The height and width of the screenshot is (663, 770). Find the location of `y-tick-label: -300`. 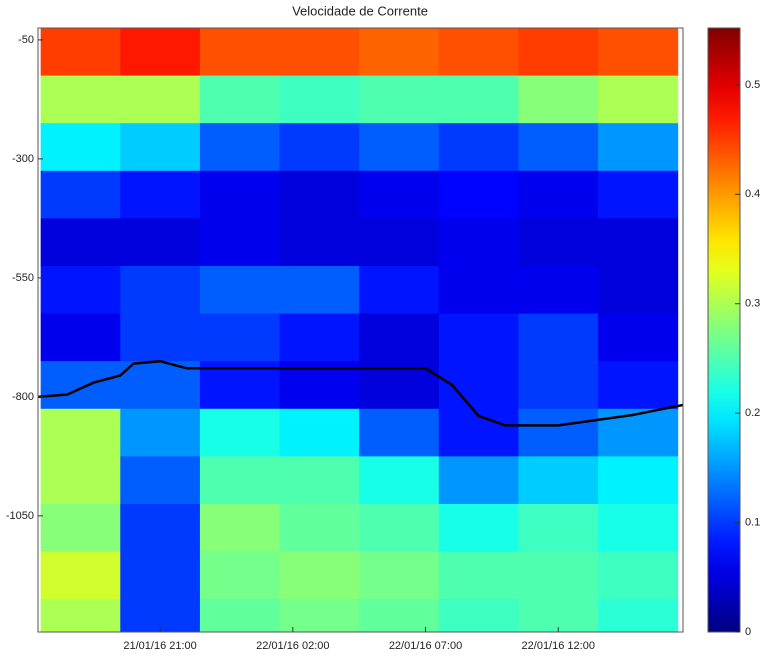

y-tick-label: -300 is located at coordinates (23, 159).